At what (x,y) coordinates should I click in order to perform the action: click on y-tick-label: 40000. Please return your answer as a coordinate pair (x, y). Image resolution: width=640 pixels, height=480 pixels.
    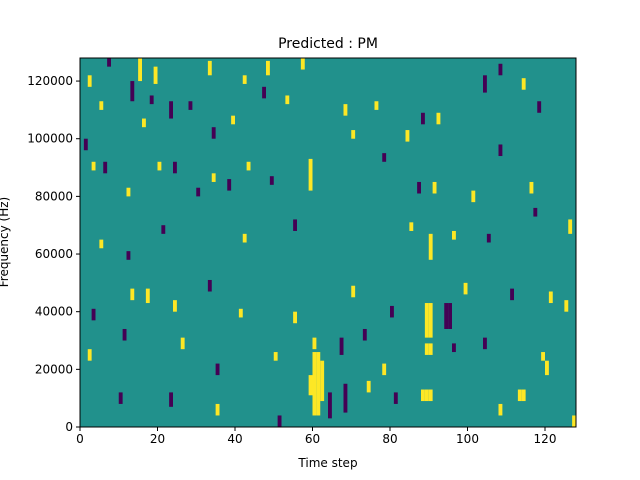
    Looking at the image, I should click on (54, 312).